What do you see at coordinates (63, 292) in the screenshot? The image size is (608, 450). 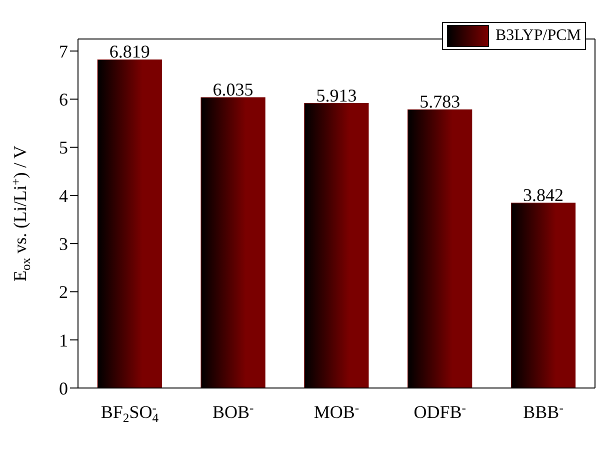 I see `y-tick-label: 2` at bounding box center [63, 292].